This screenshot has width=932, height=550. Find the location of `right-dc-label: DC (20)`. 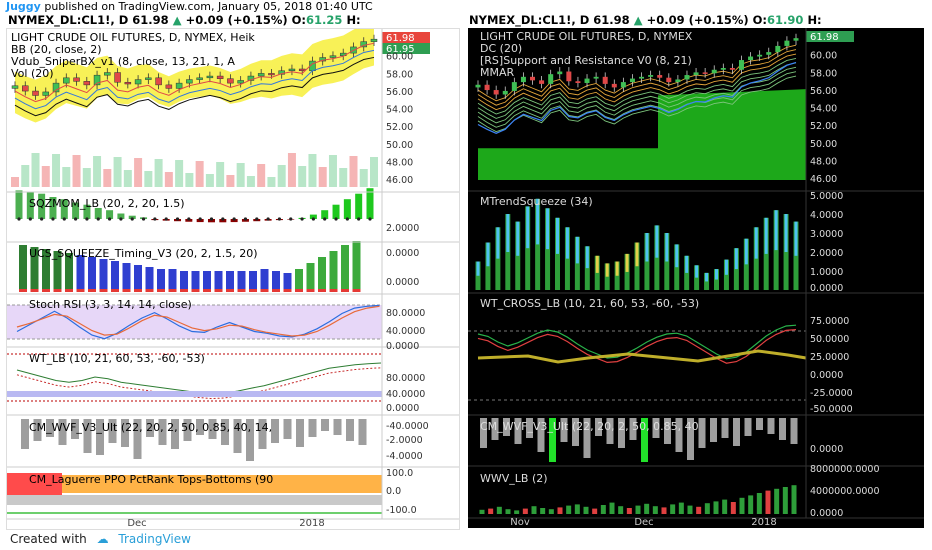

right-dc-label: DC (20) is located at coordinates (501, 48).